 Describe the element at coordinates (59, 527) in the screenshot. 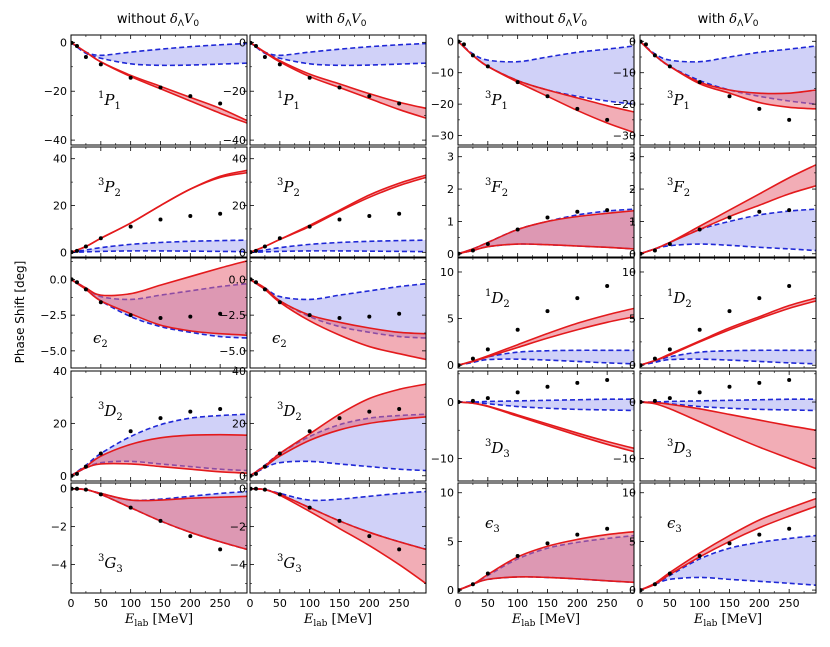

I see `y-tick-label: −2` at that location.